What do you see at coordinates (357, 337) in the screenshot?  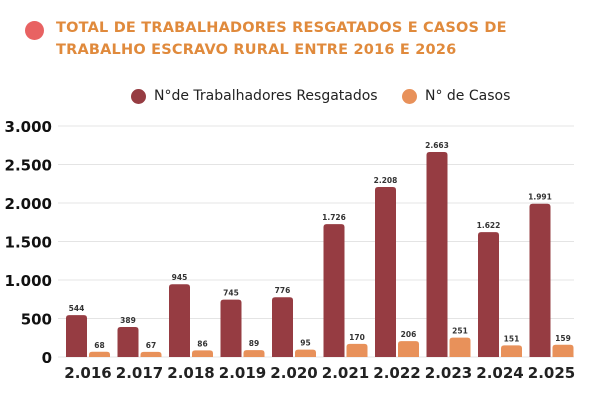 I see `data-label: 170` at bounding box center [357, 337].